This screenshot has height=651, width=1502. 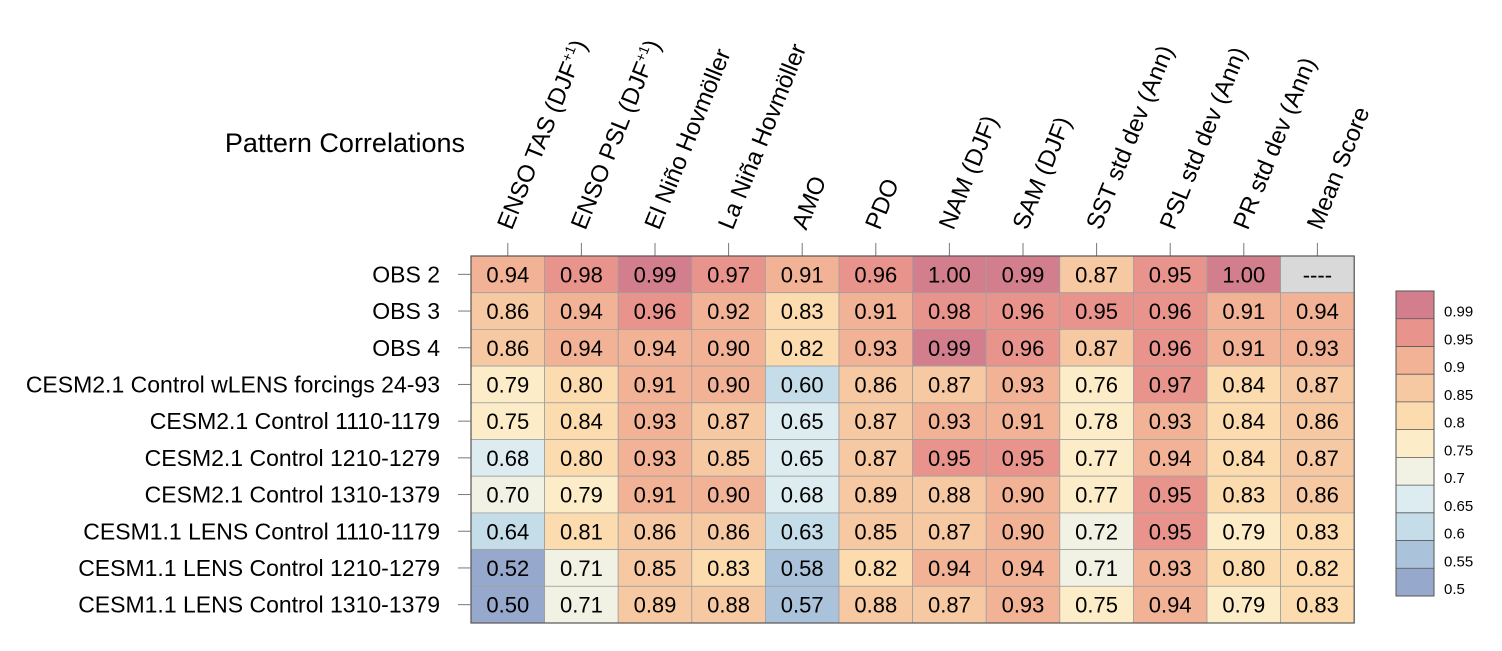 I want to click on colorbar-label: 0.85, so click(x=1458, y=395).